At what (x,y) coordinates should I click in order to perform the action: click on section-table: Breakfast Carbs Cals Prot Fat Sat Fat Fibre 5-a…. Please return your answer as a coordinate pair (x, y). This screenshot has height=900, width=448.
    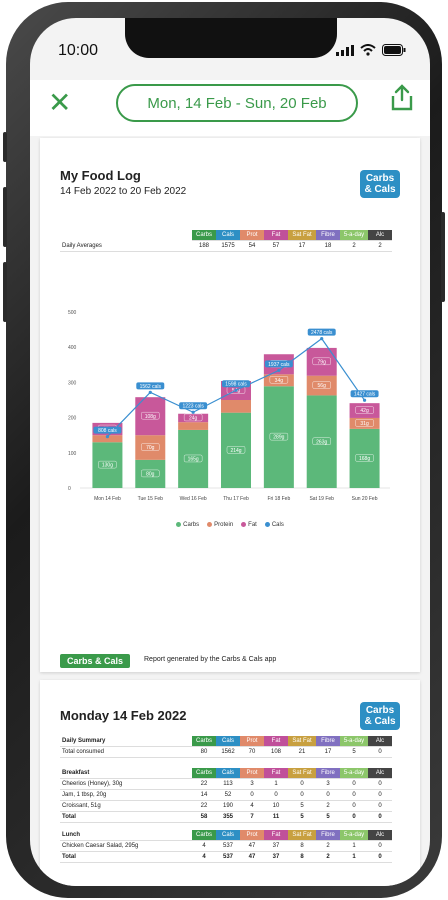
    Looking at the image, I should click on (226, 795).